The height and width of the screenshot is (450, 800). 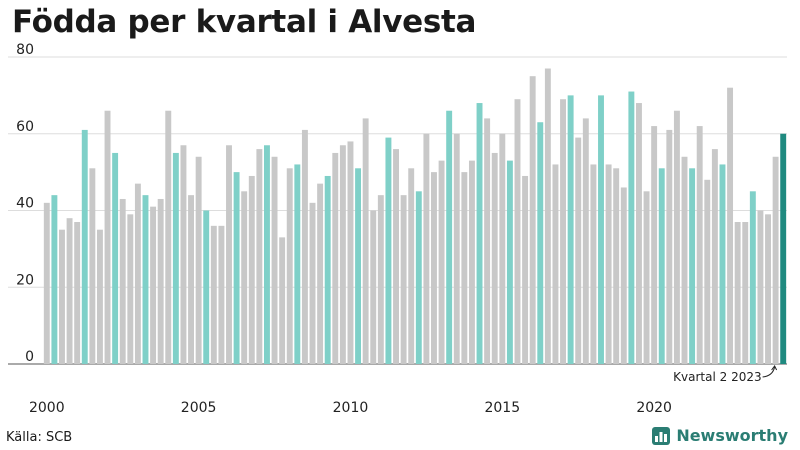 I want to click on chart-title: Födda per kvartal i Alvesta, so click(x=244, y=22).